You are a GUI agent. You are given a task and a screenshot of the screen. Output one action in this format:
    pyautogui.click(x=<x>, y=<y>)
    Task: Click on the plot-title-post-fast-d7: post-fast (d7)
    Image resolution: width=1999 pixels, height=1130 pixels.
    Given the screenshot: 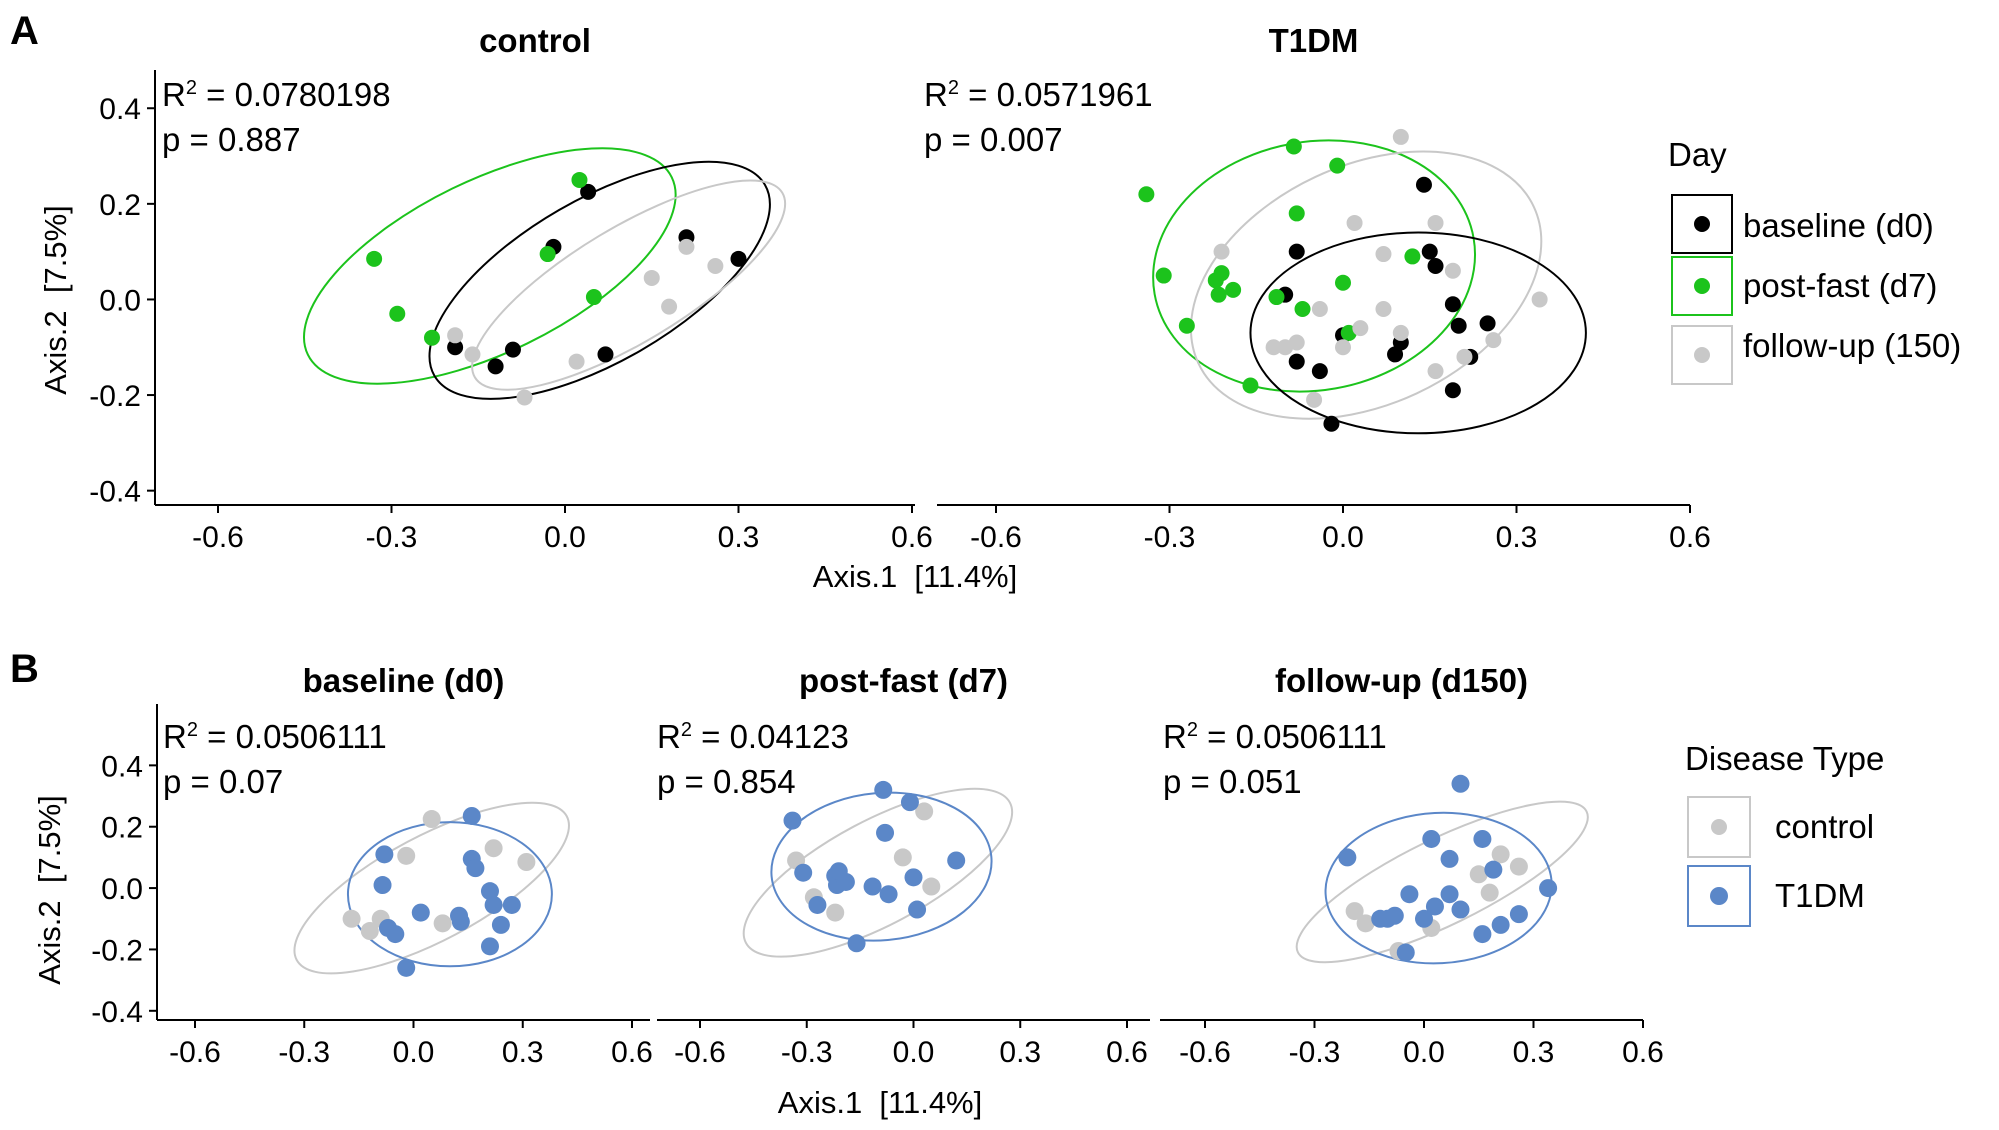 What is the action you would take?
    pyautogui.click(x=903, y=680)
    